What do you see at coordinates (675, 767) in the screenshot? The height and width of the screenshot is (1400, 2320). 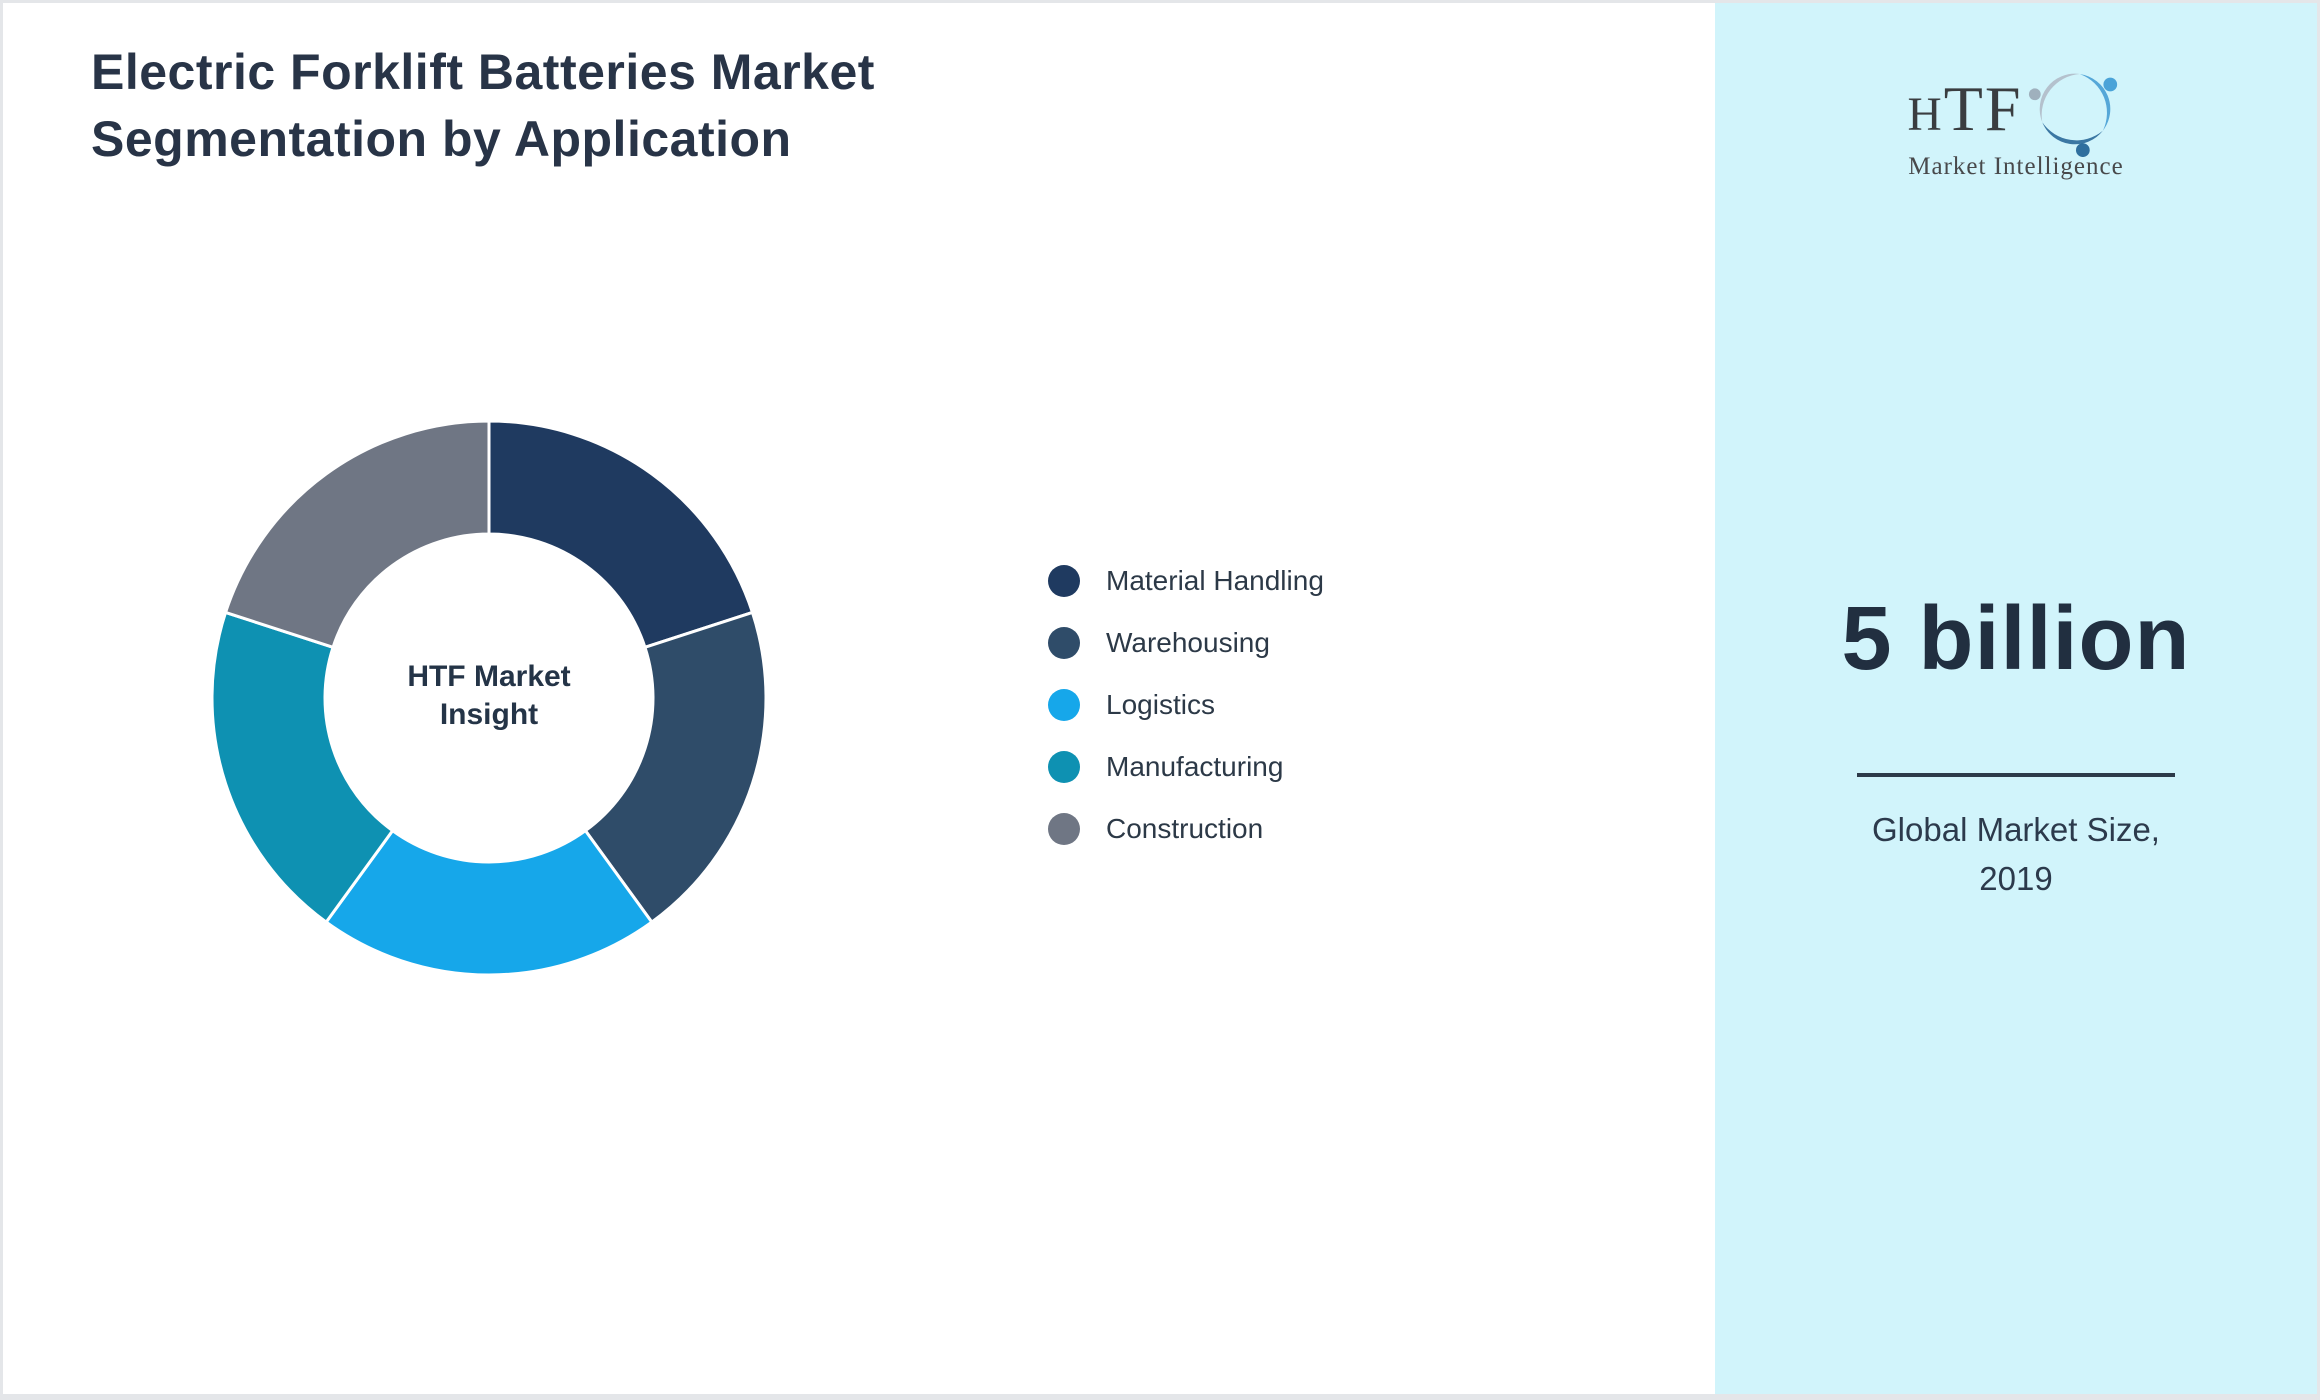 I see `donut-slice-warehousing` at bounding box center [675, 767].